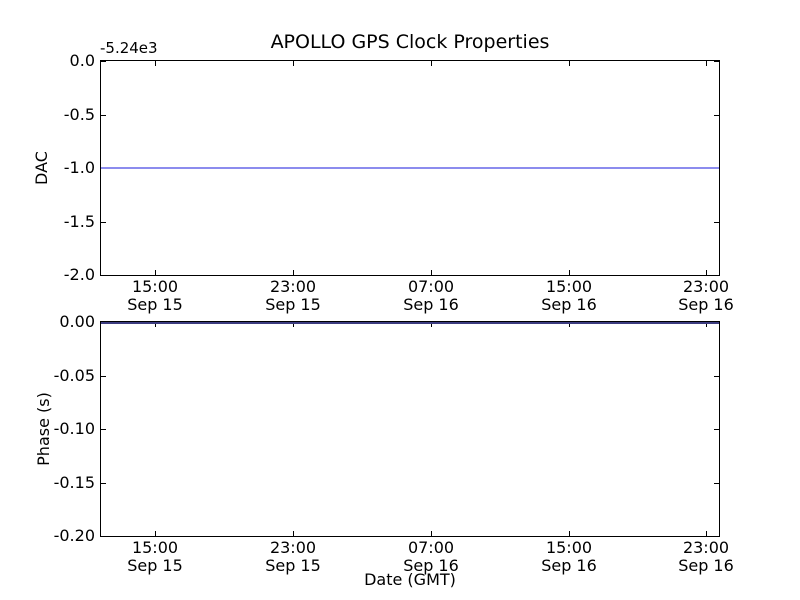 The image size is (800, 600). Describe the element at coordinates (79, 221) in the screenshot. I see `y-tick-label: -1.5` at that location.